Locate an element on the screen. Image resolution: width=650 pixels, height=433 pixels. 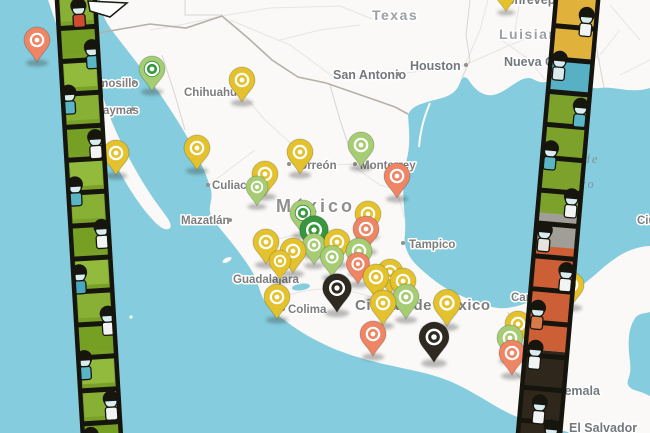
filmstrip-left-illustration is located at coordinates (89, 216).